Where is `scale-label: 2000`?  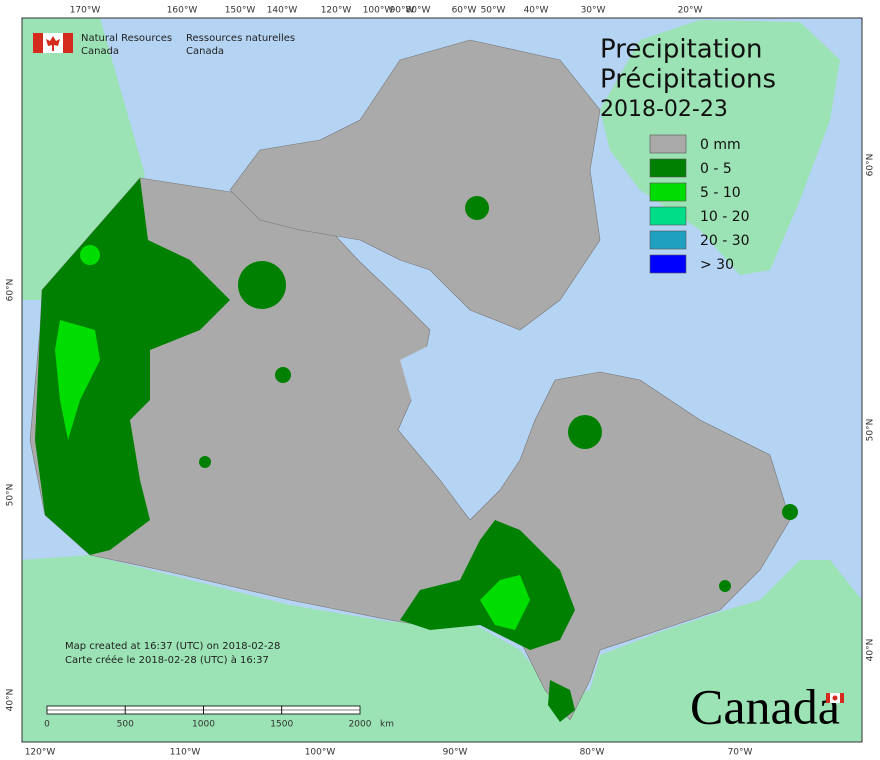 scale-label: 2000 is located at coordinates (360, 725).